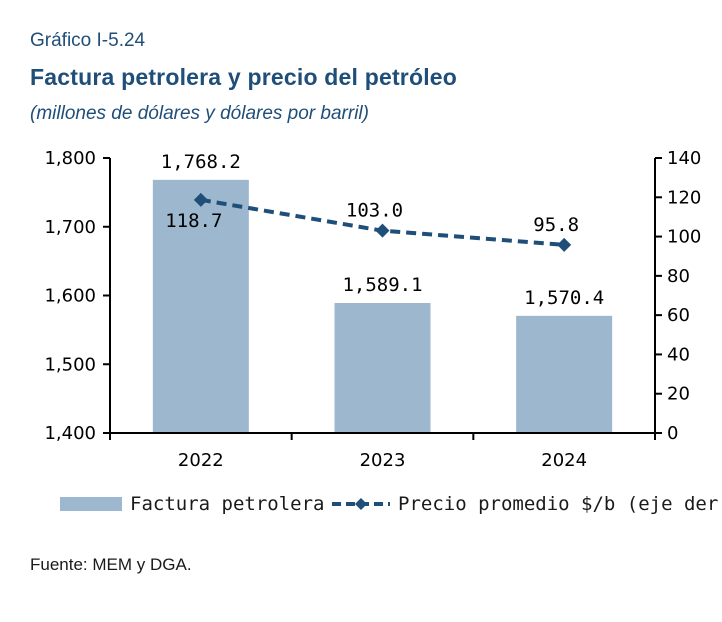 This screenshot has height=622, width=722. I want to click on y-right-tick-label: 40, so click(678, 354).